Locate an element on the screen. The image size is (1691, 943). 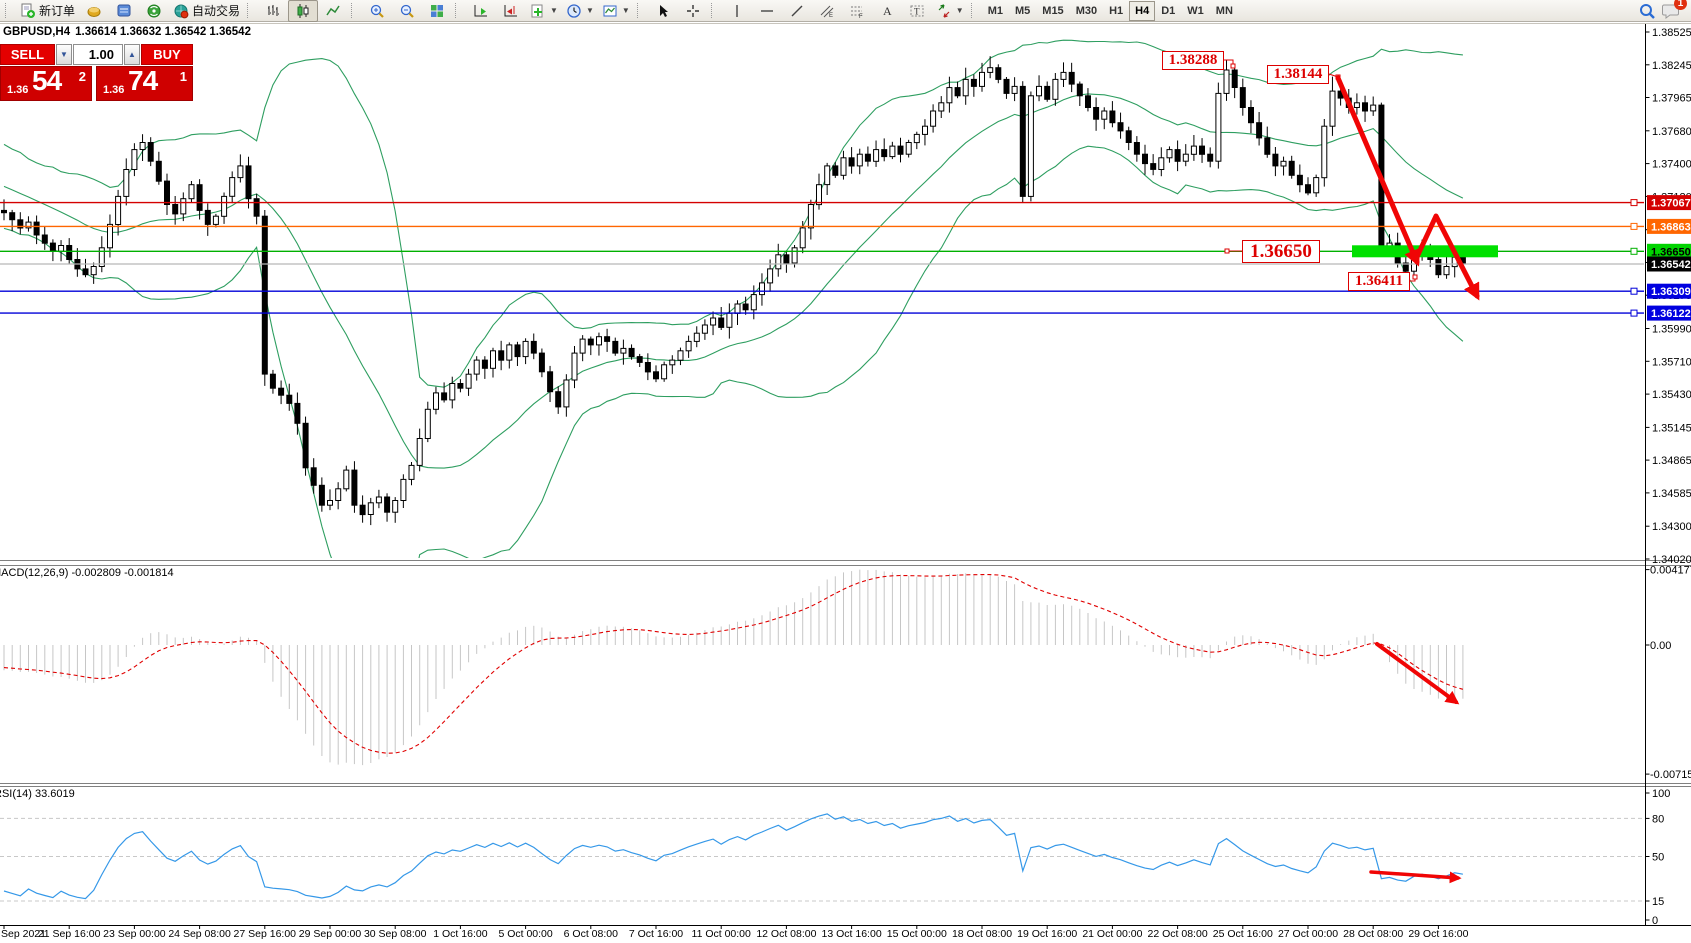
svg-text: 21 Sep 16:00 is located at coordinates (69, 934).